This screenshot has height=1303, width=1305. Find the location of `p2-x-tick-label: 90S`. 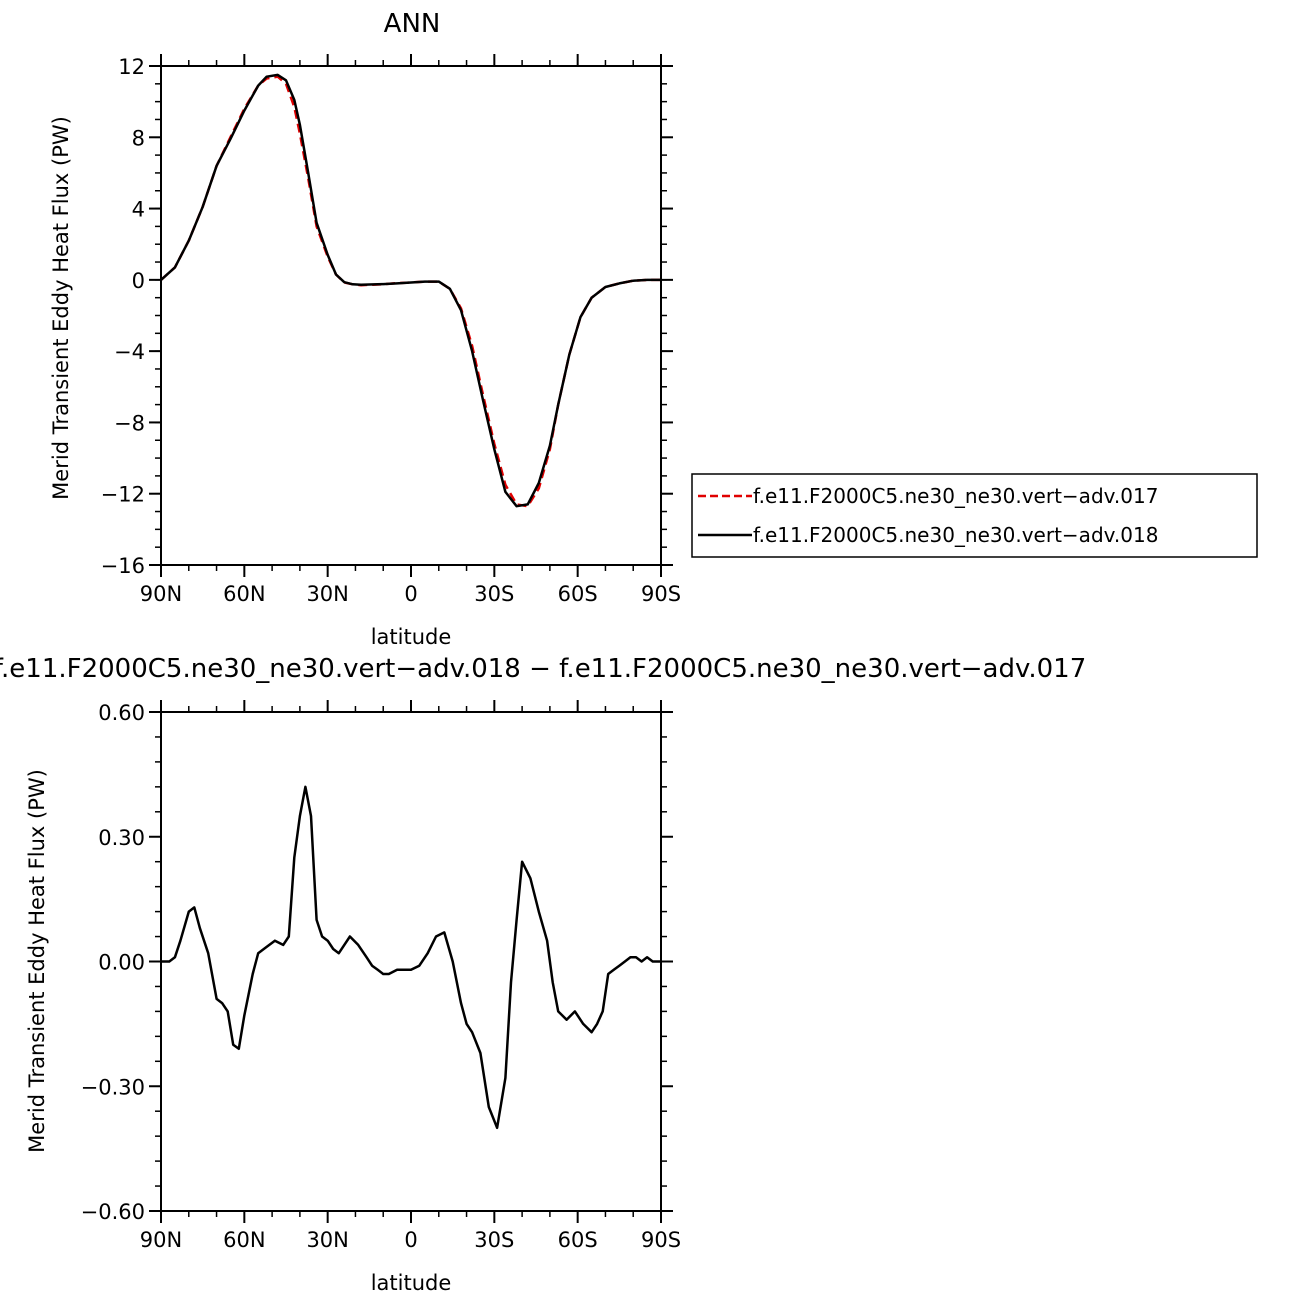

p2-x-tick-label: 90S is located at coordinates (661, 1240).